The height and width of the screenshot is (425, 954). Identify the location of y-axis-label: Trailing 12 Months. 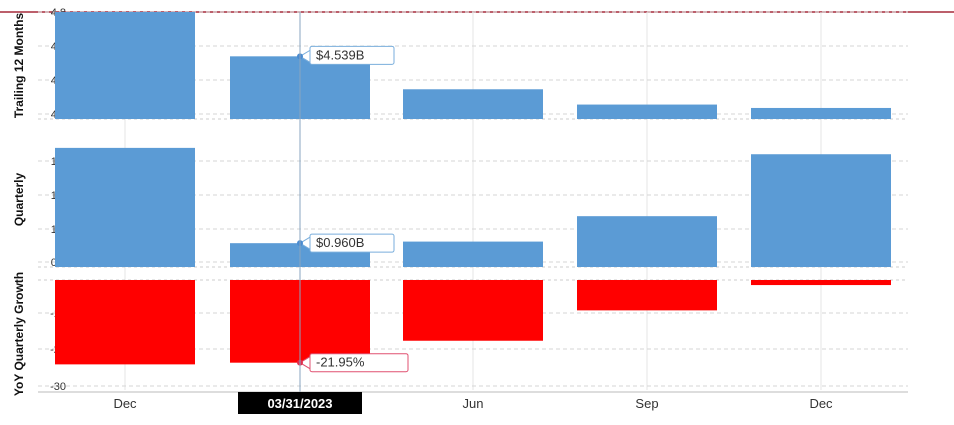
(19, 66).